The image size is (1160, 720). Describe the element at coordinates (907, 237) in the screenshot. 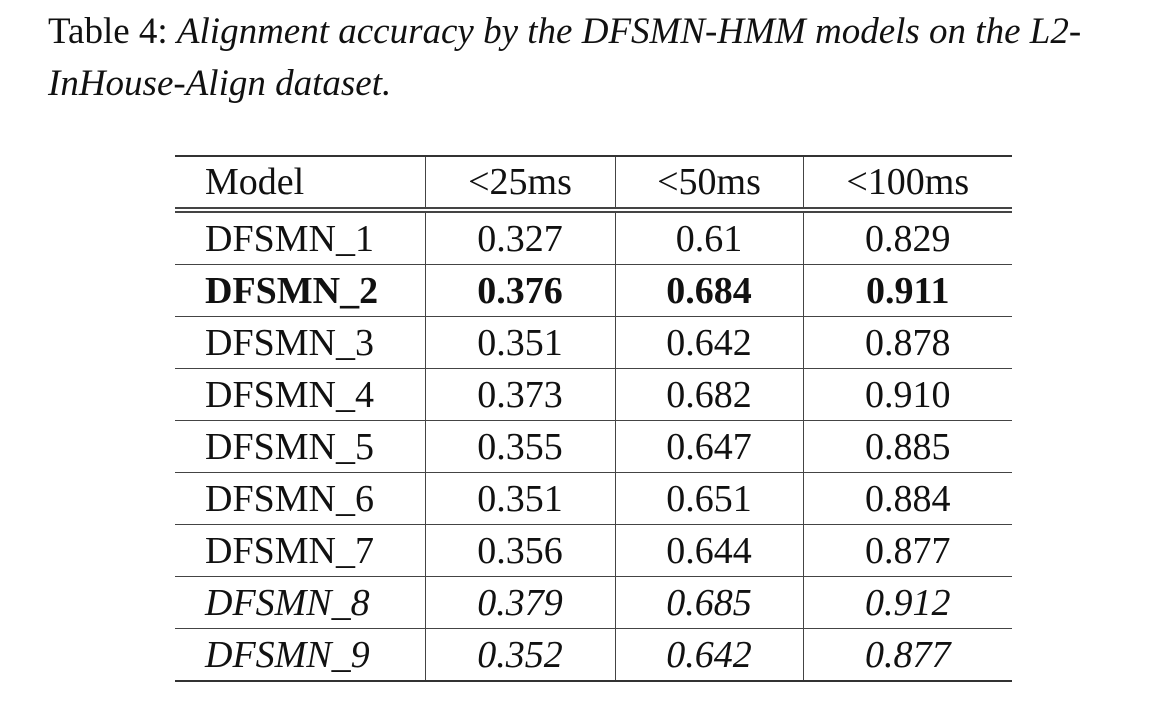

I see `value-cell: 0.829` at that location.